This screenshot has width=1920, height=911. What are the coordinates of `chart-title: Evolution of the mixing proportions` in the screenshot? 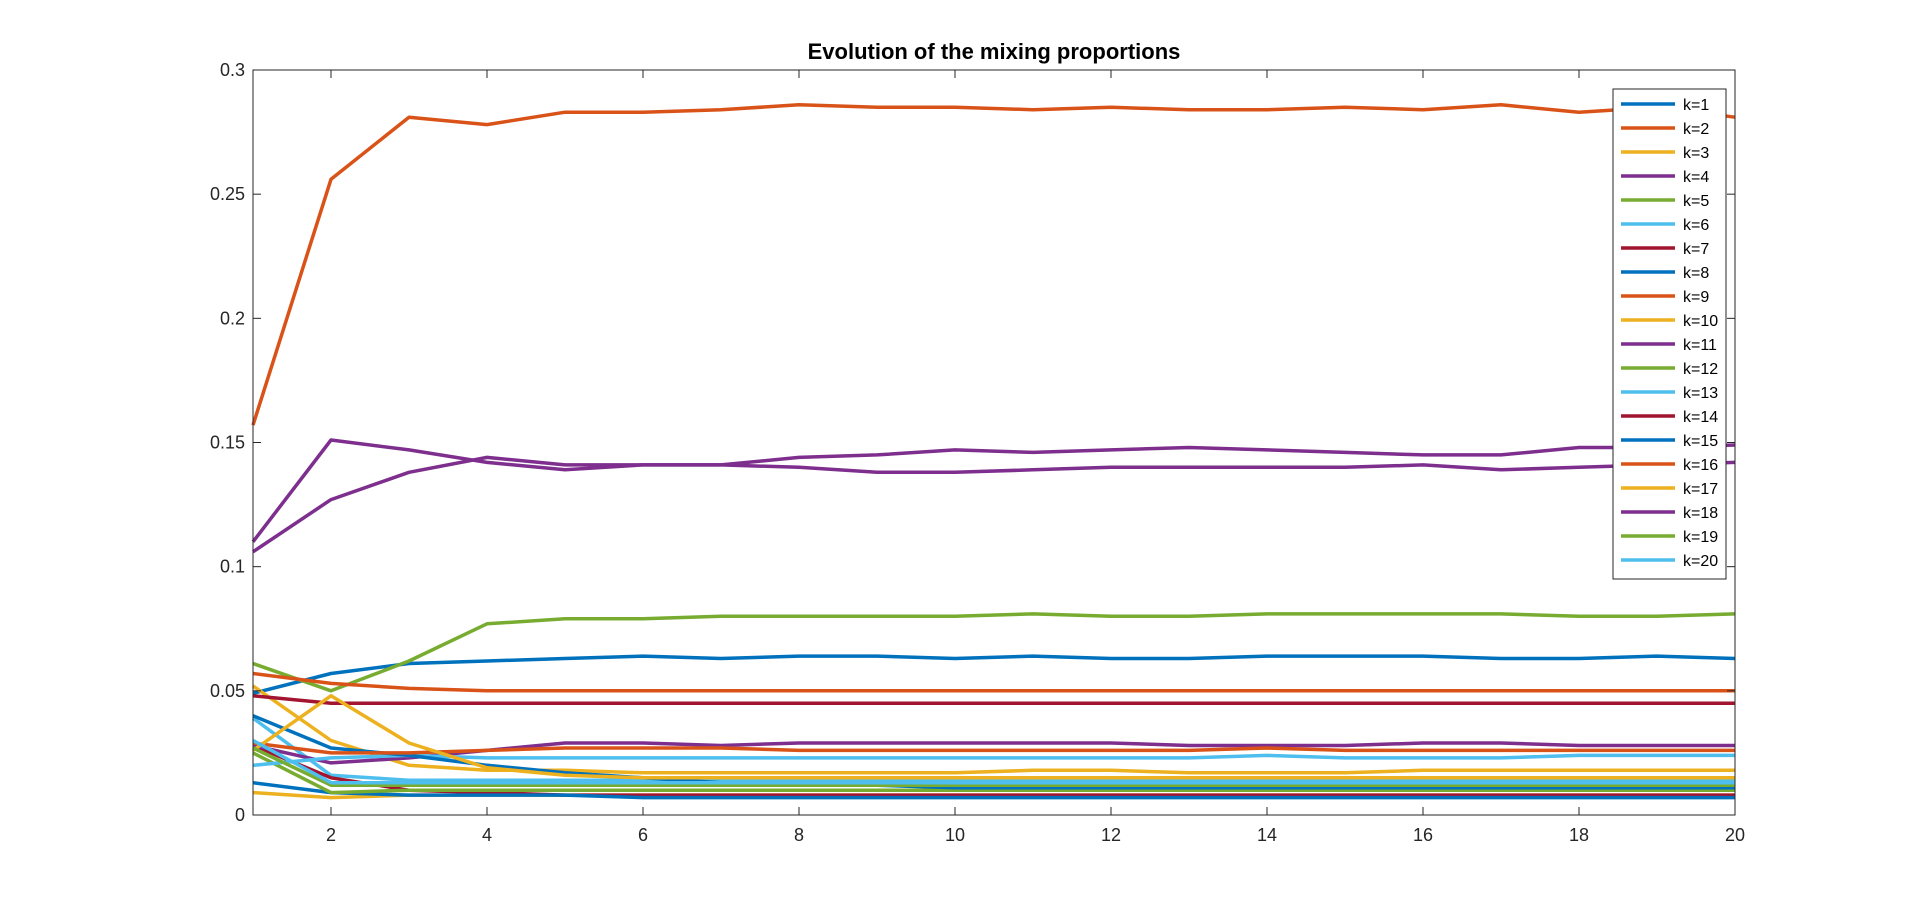 It's located at (994, 51).